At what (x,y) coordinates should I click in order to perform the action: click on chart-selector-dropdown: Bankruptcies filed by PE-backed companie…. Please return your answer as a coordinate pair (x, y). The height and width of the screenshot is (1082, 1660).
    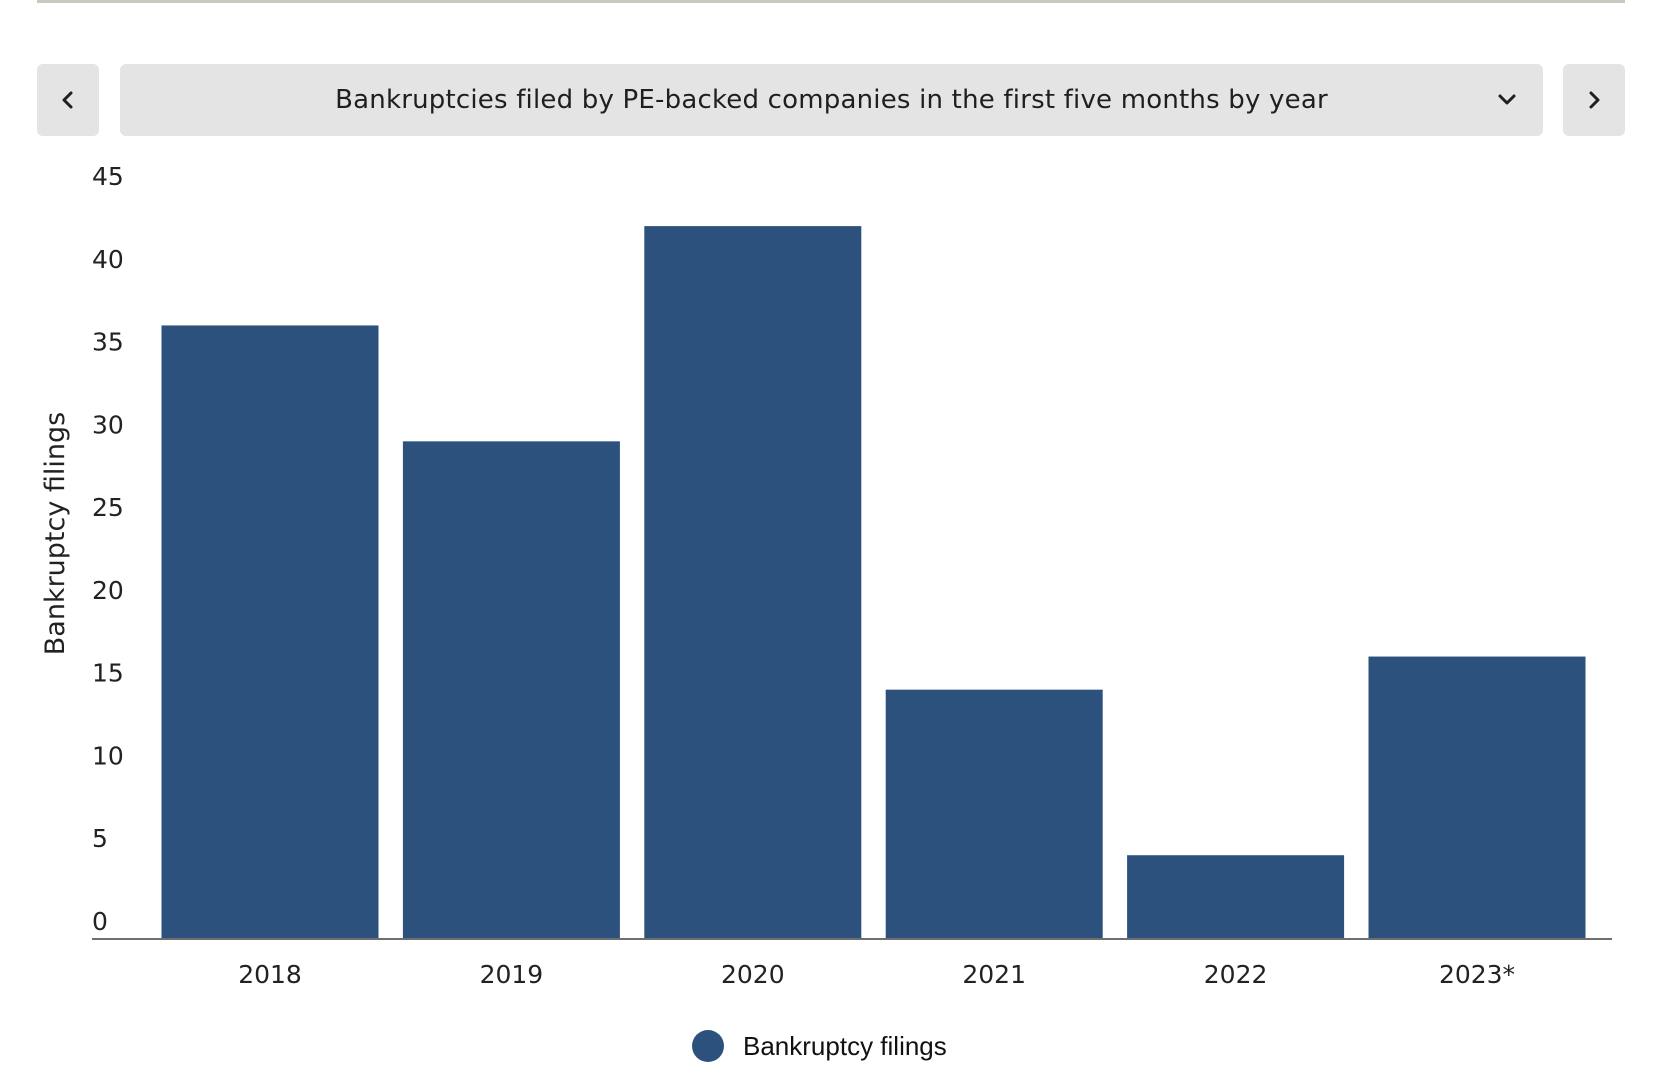
    Looking at the image, I should click on (831, 100).